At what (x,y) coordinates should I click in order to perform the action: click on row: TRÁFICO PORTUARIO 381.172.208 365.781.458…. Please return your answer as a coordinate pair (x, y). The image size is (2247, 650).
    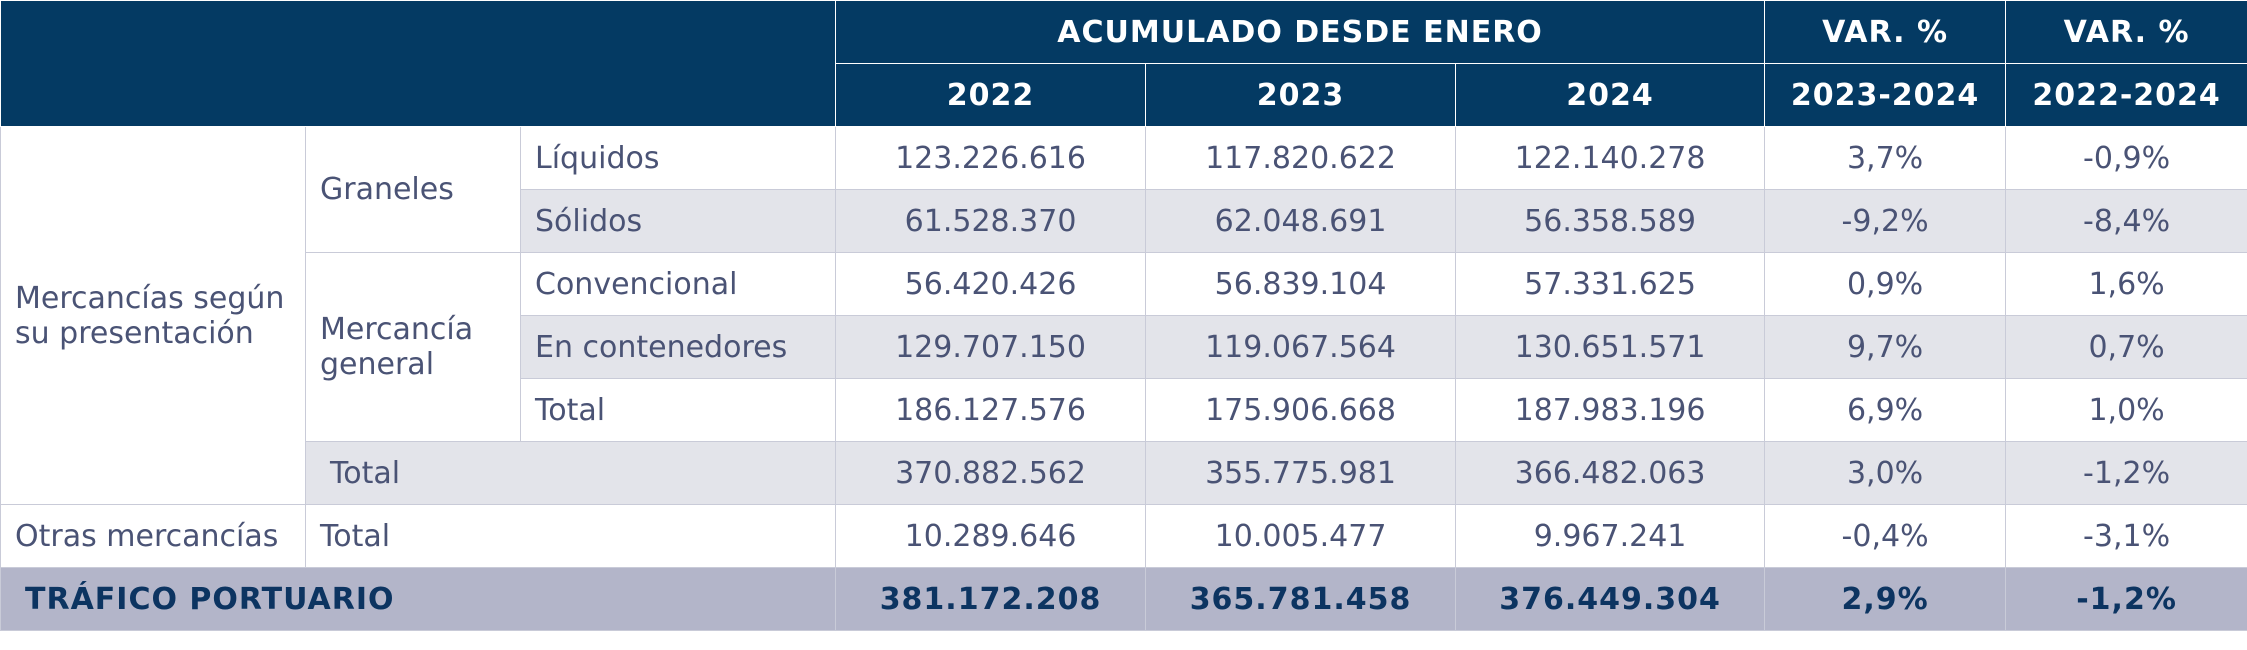
    Looking at the image, I should click on (1123, 599).